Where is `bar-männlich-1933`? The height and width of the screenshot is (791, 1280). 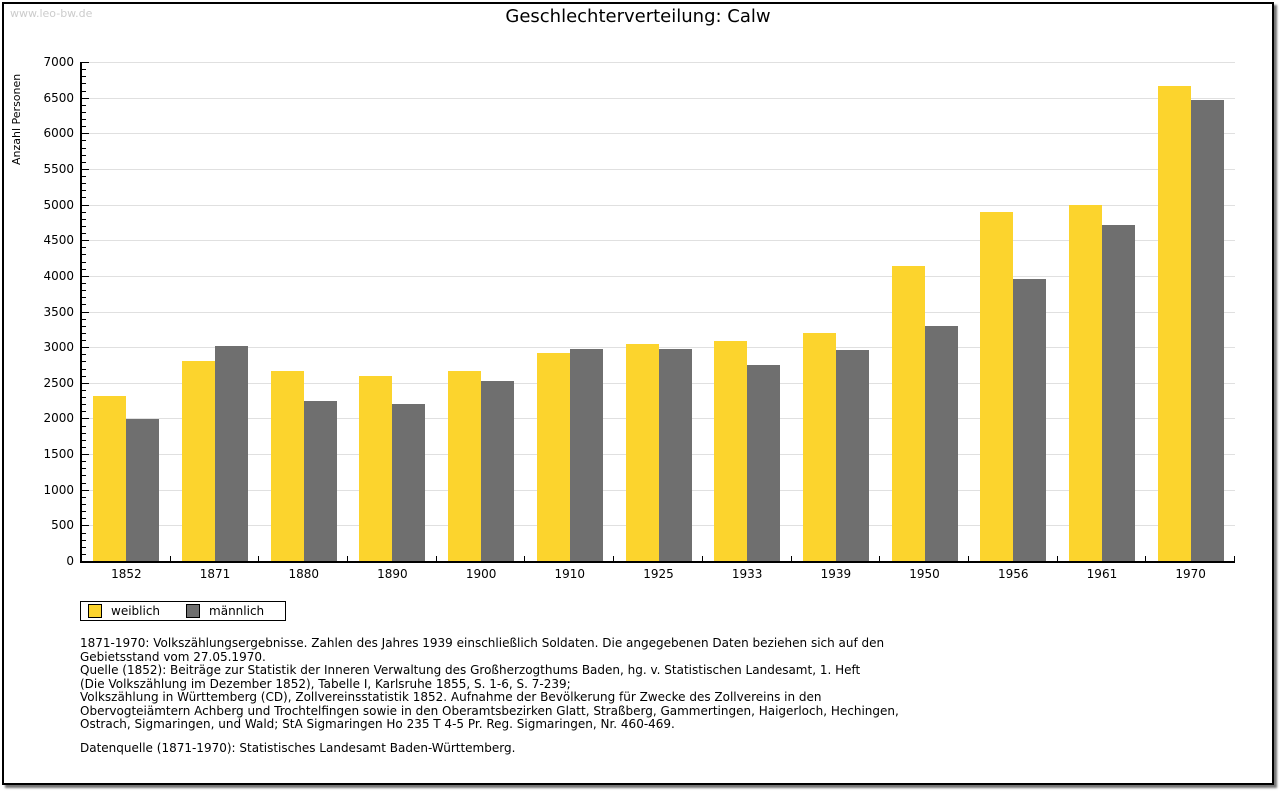
bar-männlich-1933 is located at coordinates (764, 462).